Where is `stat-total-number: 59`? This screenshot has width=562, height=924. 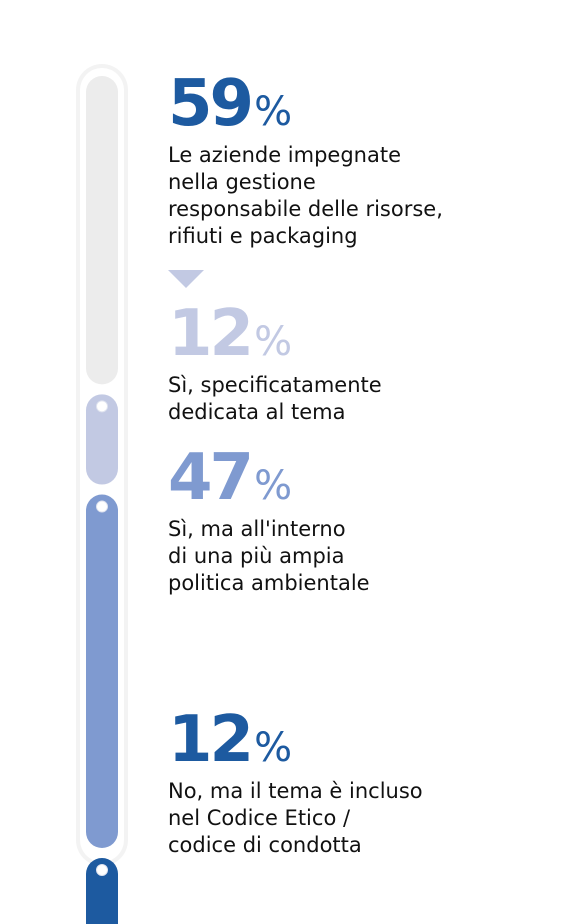
stat-total-number: 59 is located at coordinates (211, 104).